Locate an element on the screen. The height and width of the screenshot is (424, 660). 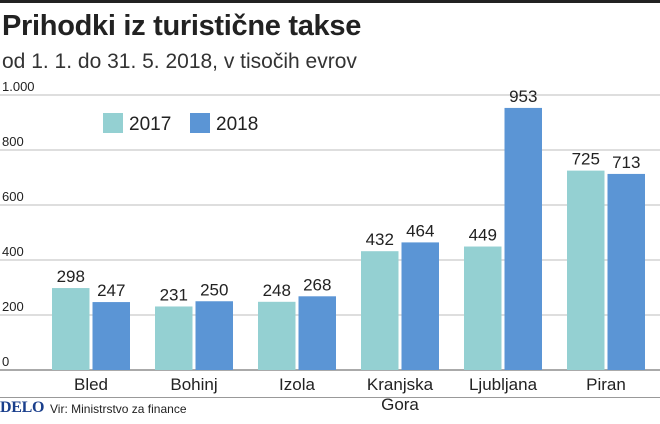
legend-swatch-2017 is located at coordinates (113, 123).